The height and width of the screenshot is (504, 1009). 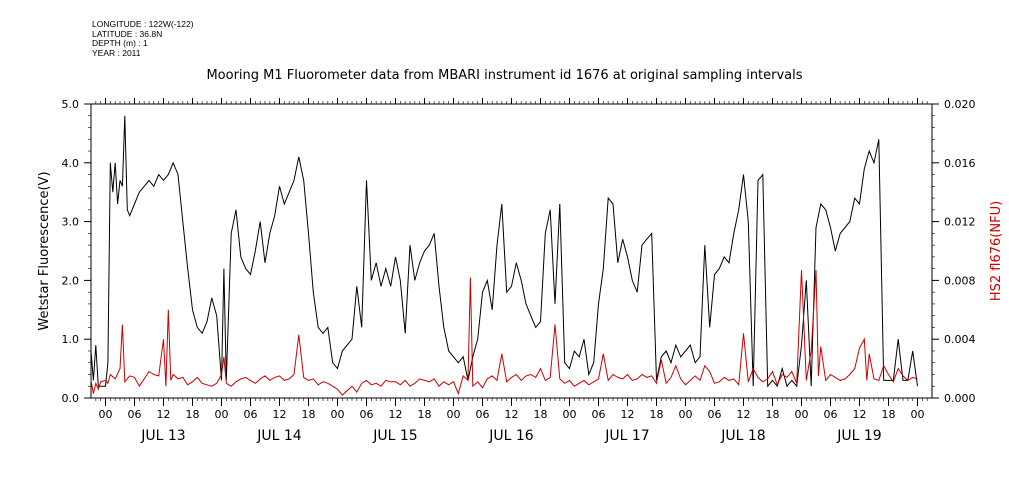 What do you see at coordinates (960, 398) in the screenshot?
I see `y-right-tick-label: 0.000` at bounding box center [960, 398].